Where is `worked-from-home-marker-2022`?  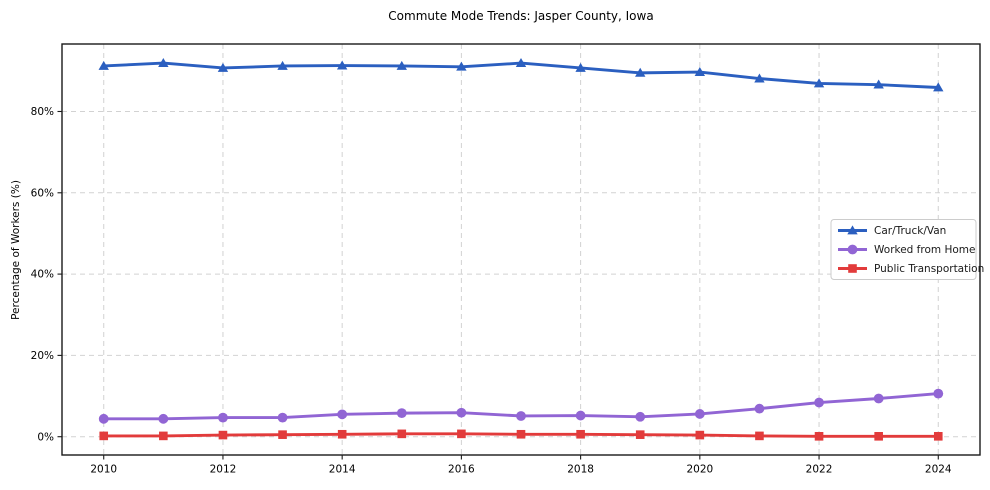 worked-from-home-marker-2022 is located at coordinates (819, 402).